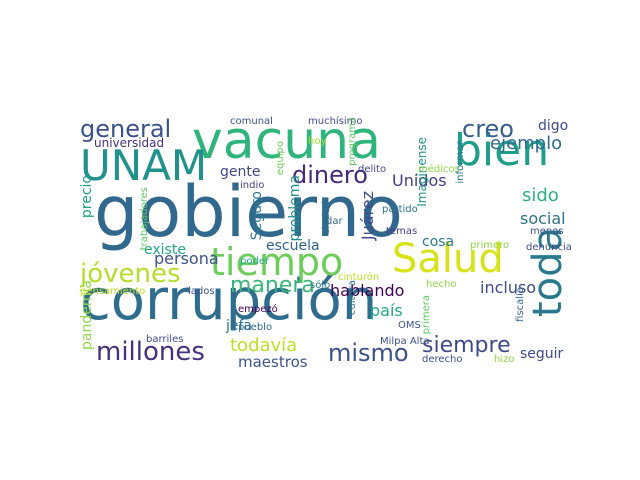  I want to click on word-problema: problema, so click(295, 208).